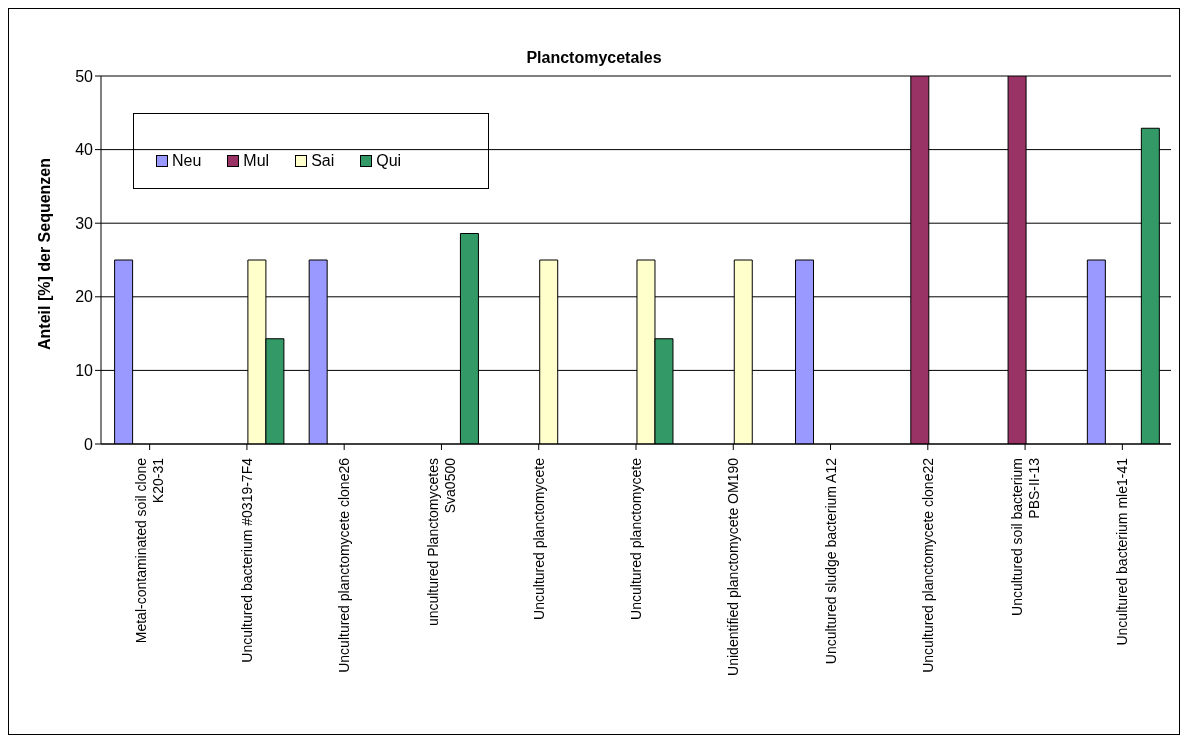  I want to click on legend-label: Sai, so click(322, 161).